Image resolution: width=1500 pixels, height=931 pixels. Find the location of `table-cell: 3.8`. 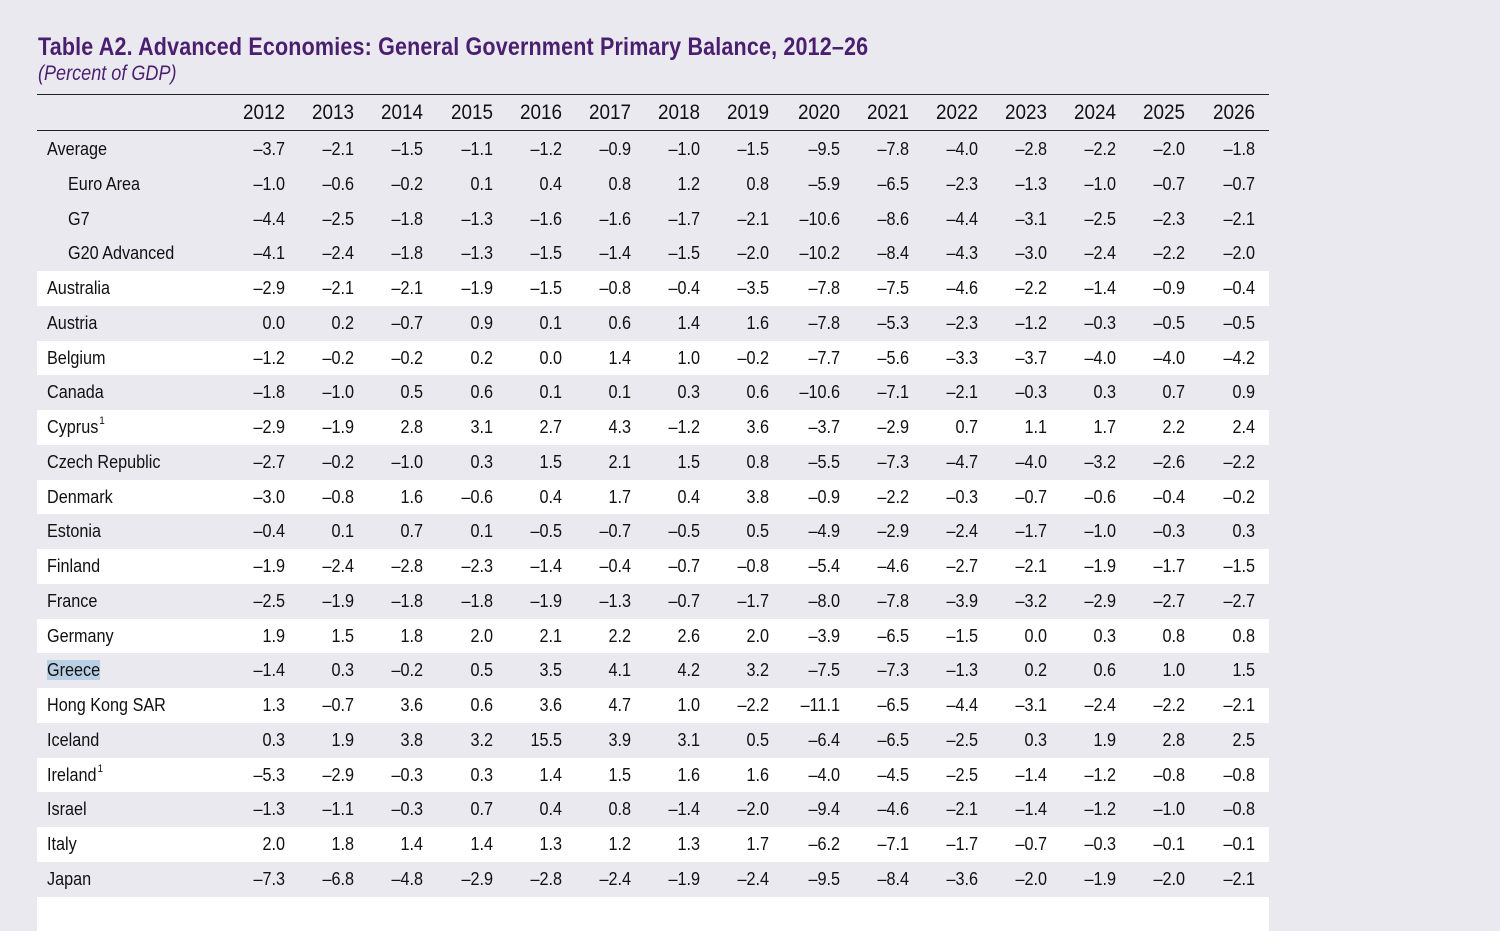

table-cell: 3.8 is located at coordinates (741, 497).